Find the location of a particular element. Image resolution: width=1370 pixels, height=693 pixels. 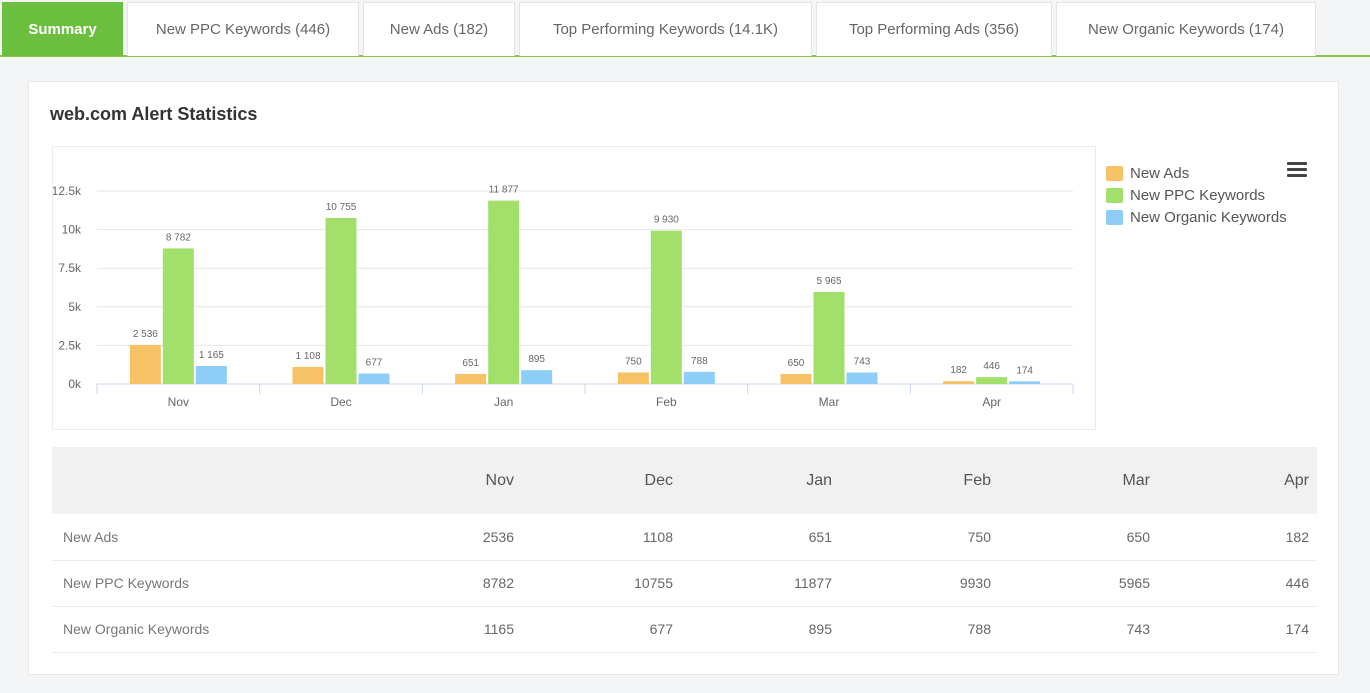

x-tick-label: Dec is located at coordinates (340, 402).